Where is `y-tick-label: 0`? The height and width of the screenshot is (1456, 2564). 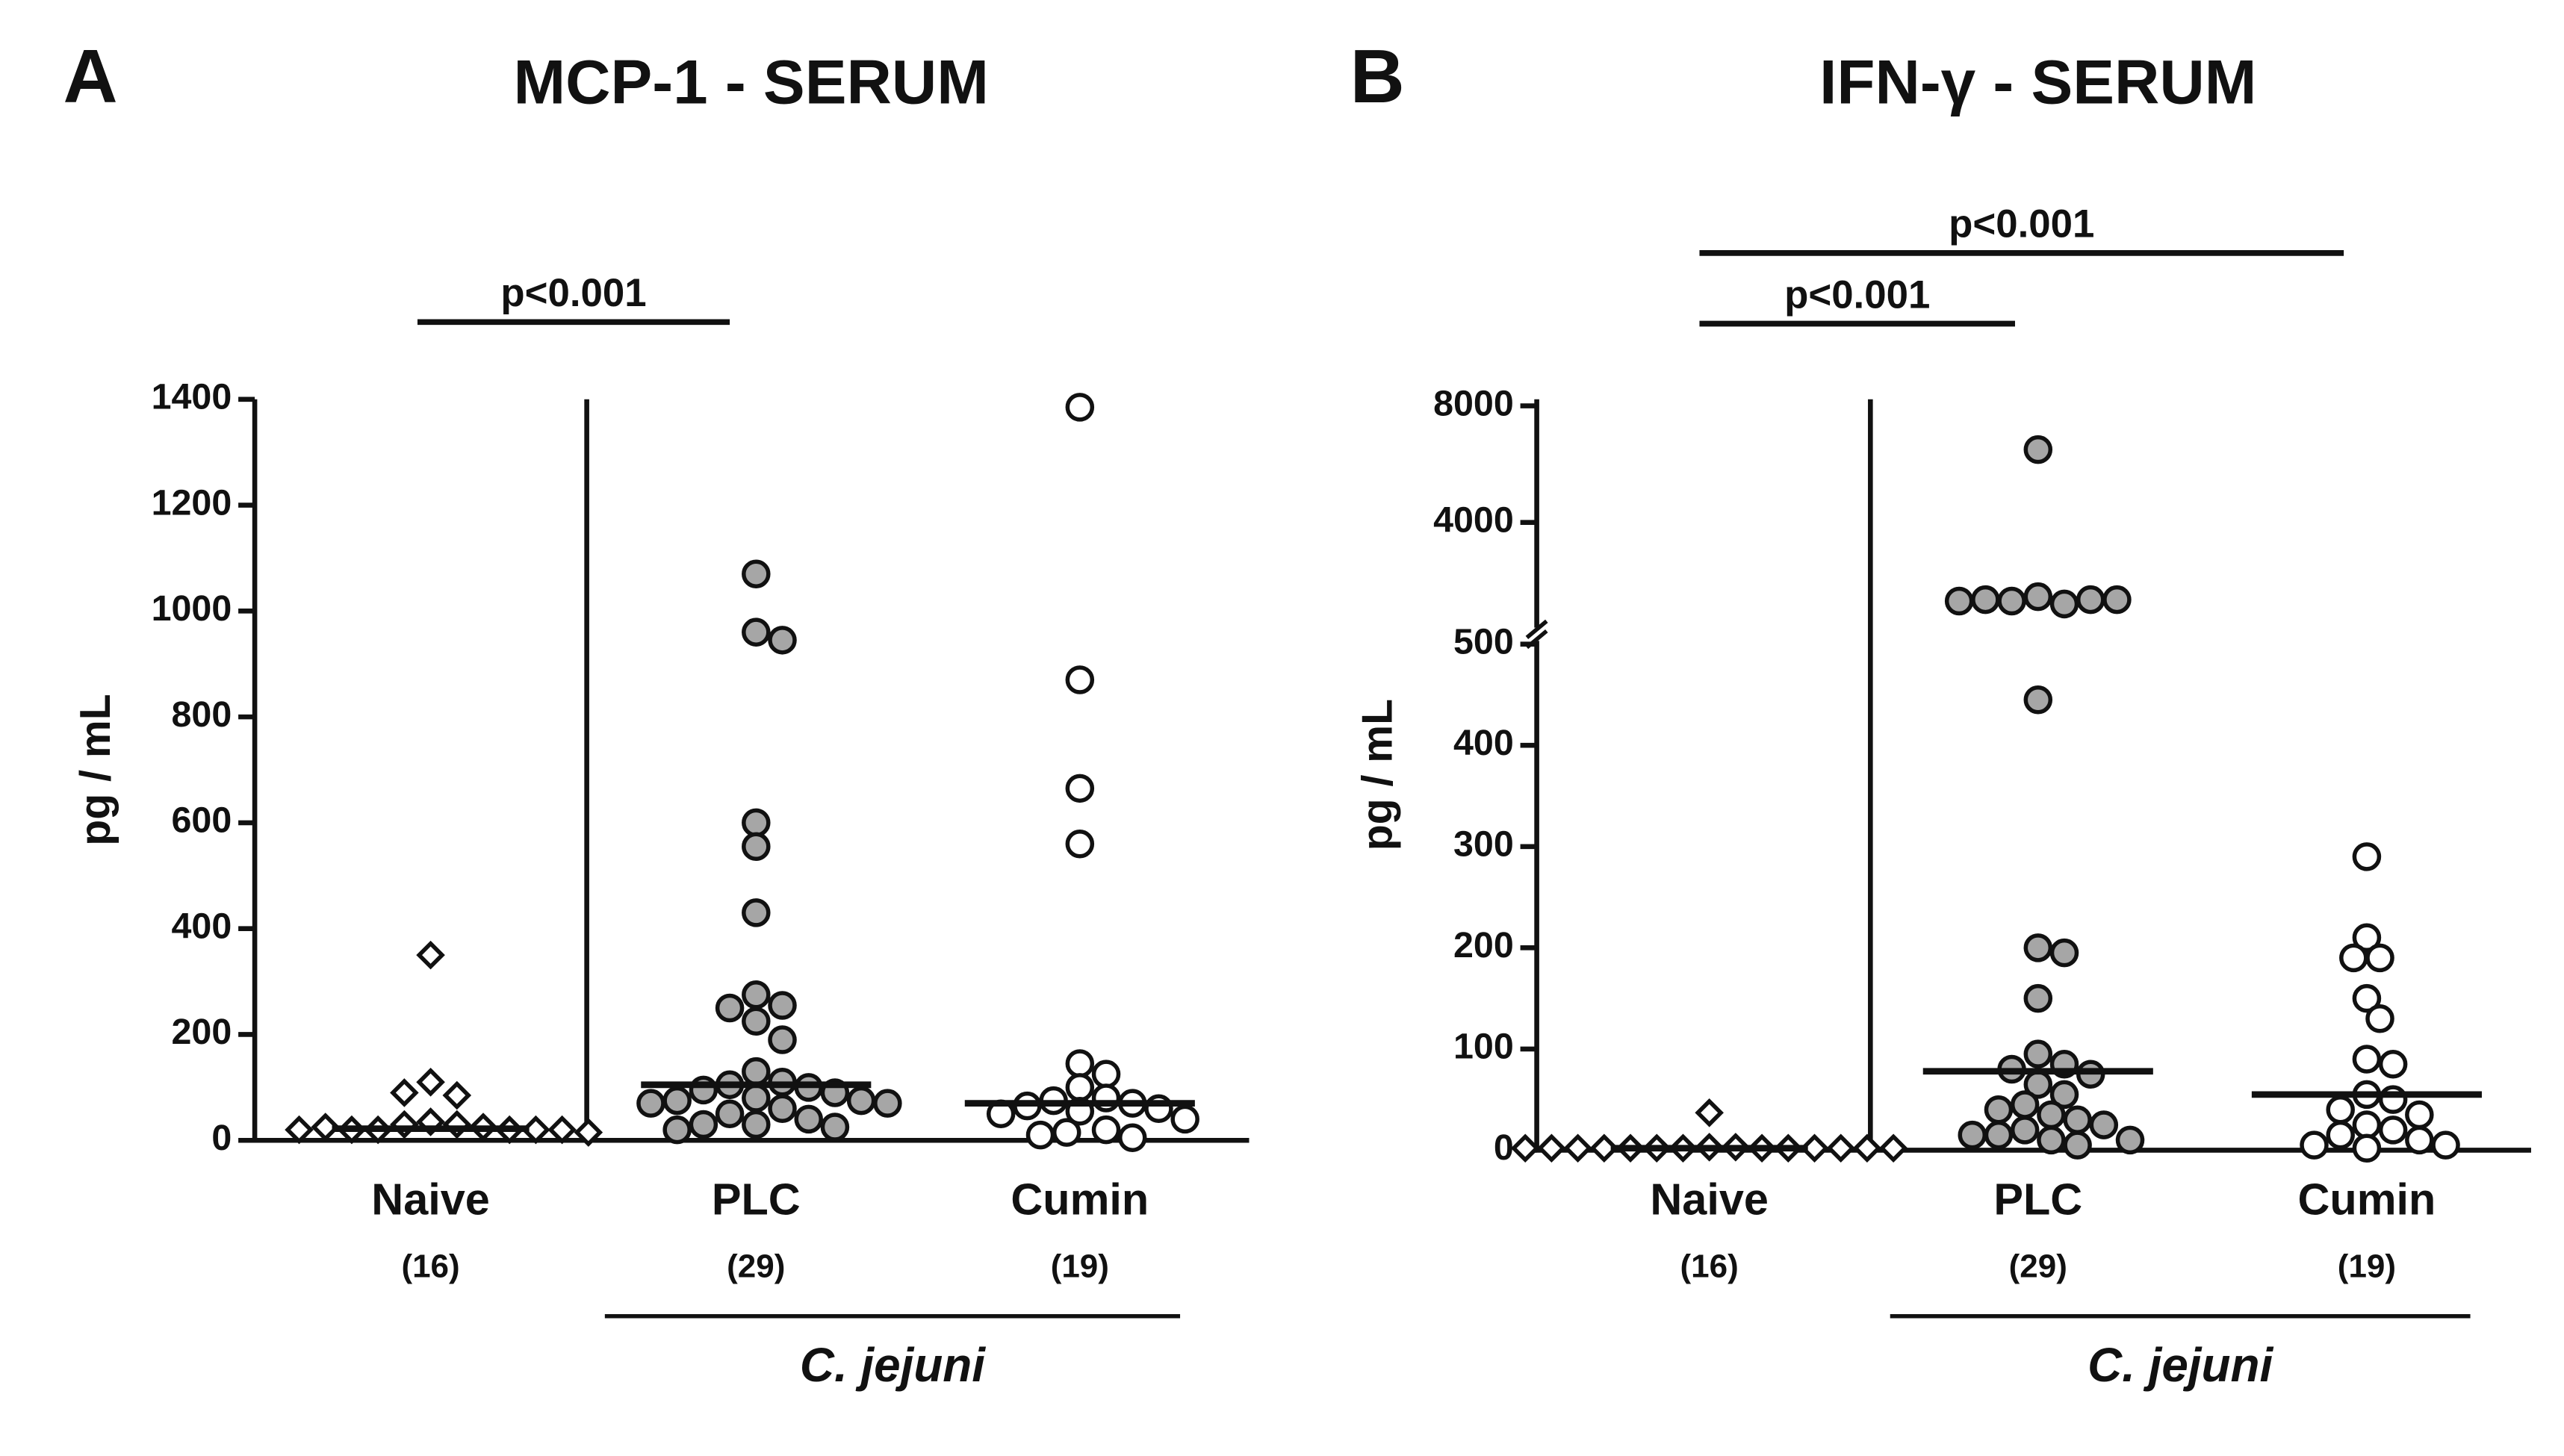 y-tick-label: 0 is located at coordinates (1504, 1147).